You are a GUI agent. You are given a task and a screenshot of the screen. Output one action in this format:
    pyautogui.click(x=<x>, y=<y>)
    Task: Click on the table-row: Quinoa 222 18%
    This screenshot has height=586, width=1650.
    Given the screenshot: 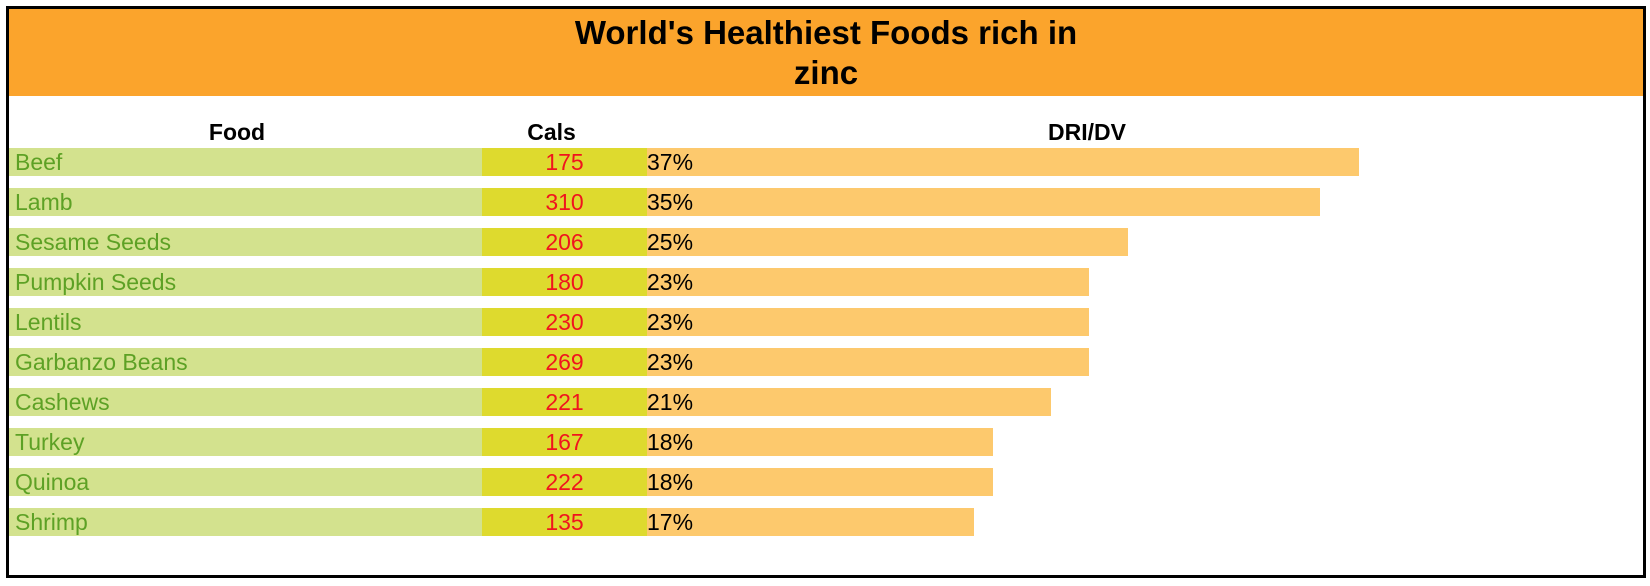 What is the action you would take?
    pyautogui.click(x=826, y=482)
    